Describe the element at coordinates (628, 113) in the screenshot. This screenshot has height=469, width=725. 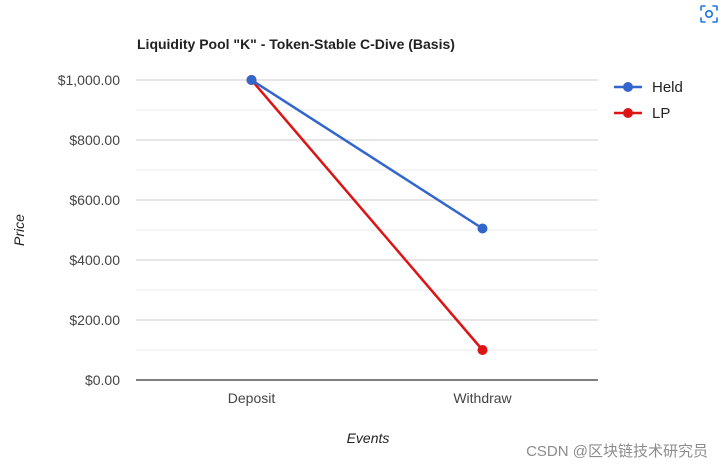
I see `legend-marker-lp` at that location.